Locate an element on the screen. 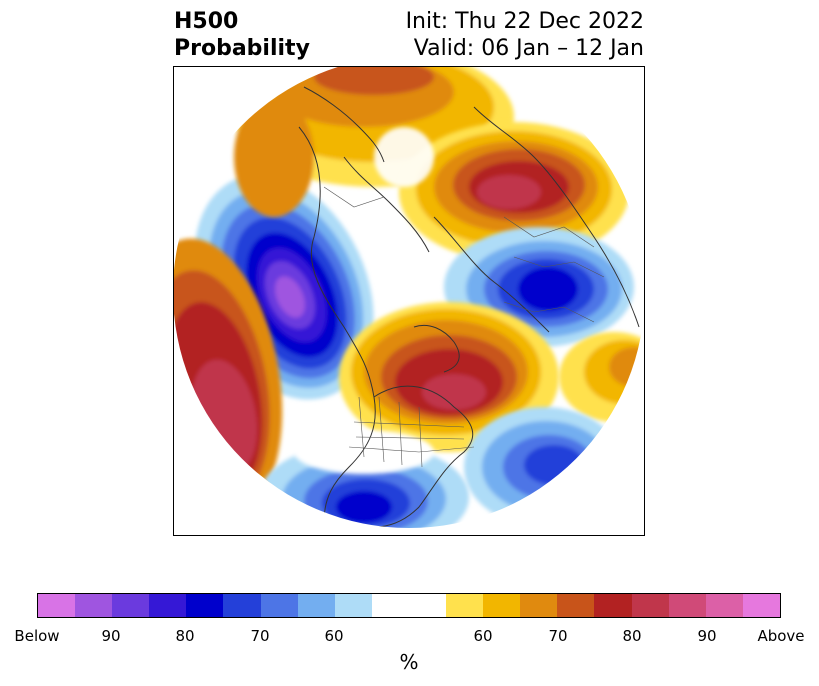 This screenshot has height=686, width=819. colorbar is located at coordinates (409, 605).